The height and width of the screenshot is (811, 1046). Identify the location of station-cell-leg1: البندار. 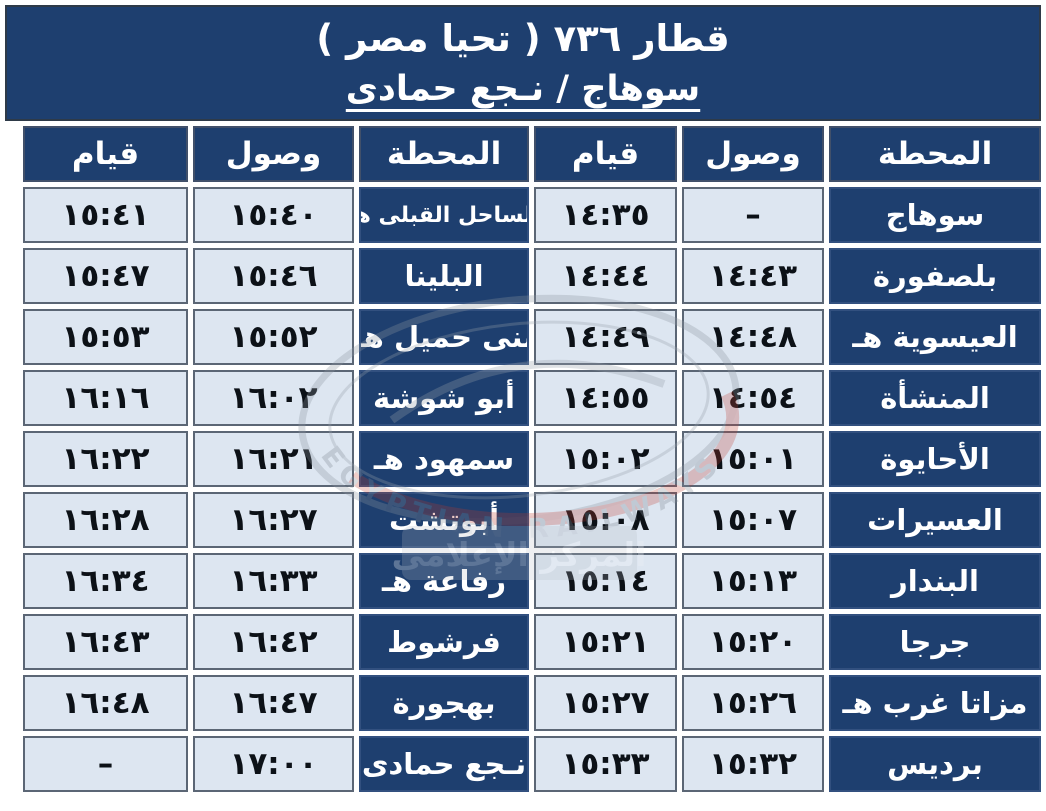
(935, 581).